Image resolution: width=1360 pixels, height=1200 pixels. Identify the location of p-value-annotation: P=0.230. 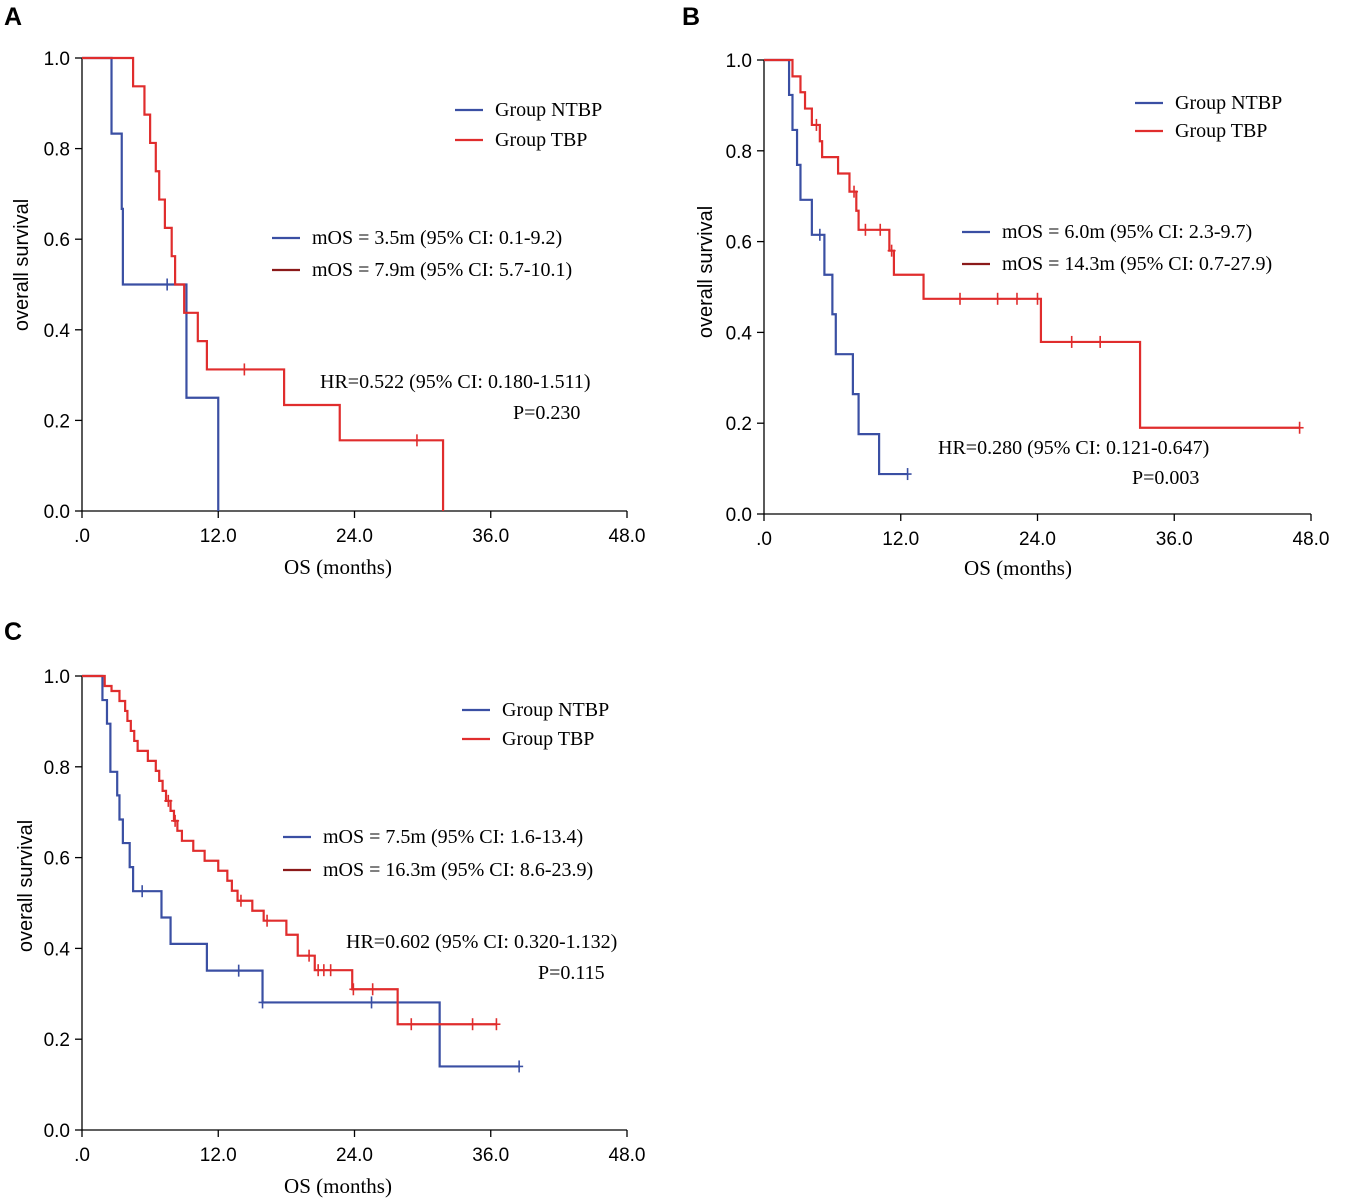
(546, 413).